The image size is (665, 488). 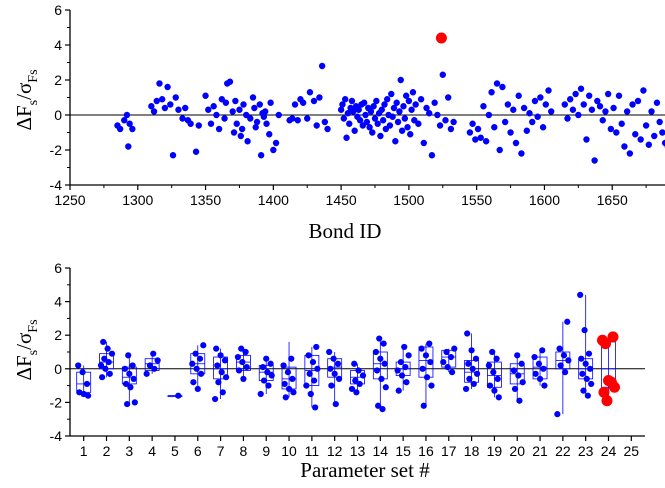 I want to click on bottom-x-tick-label: 17, so click(x=449, y=451).